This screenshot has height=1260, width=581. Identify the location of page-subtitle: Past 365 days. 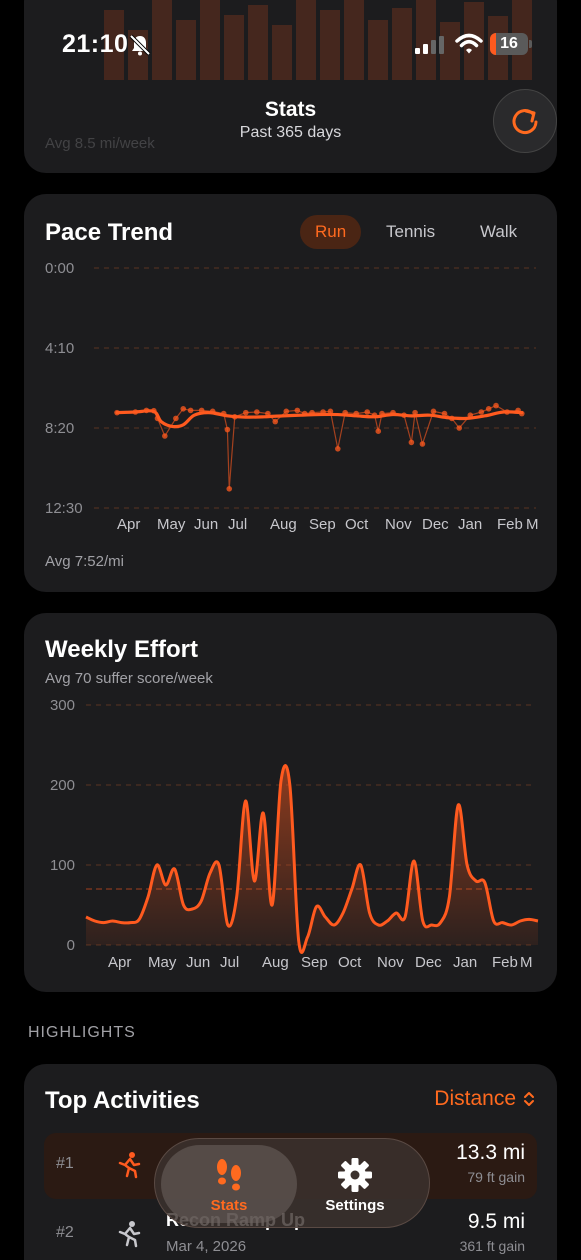
(290, 132).